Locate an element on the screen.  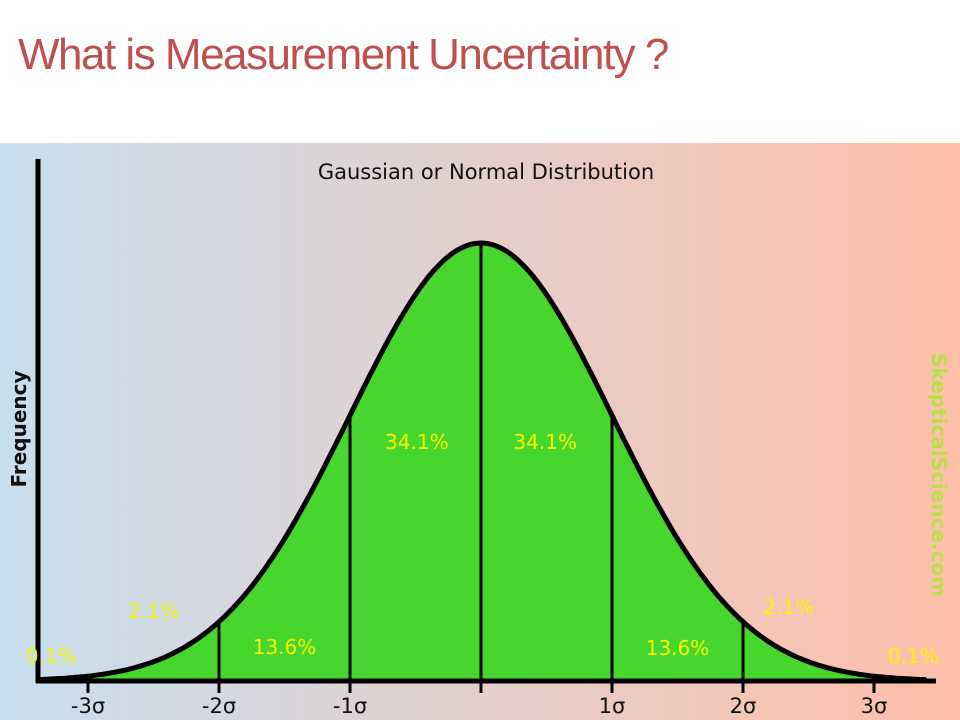
x-tick-label: 1σ is located at coordinates (612, 706).